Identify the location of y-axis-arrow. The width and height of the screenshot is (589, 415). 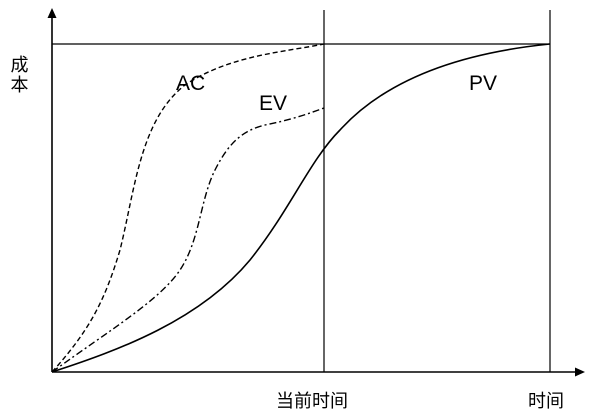
(52, 13).